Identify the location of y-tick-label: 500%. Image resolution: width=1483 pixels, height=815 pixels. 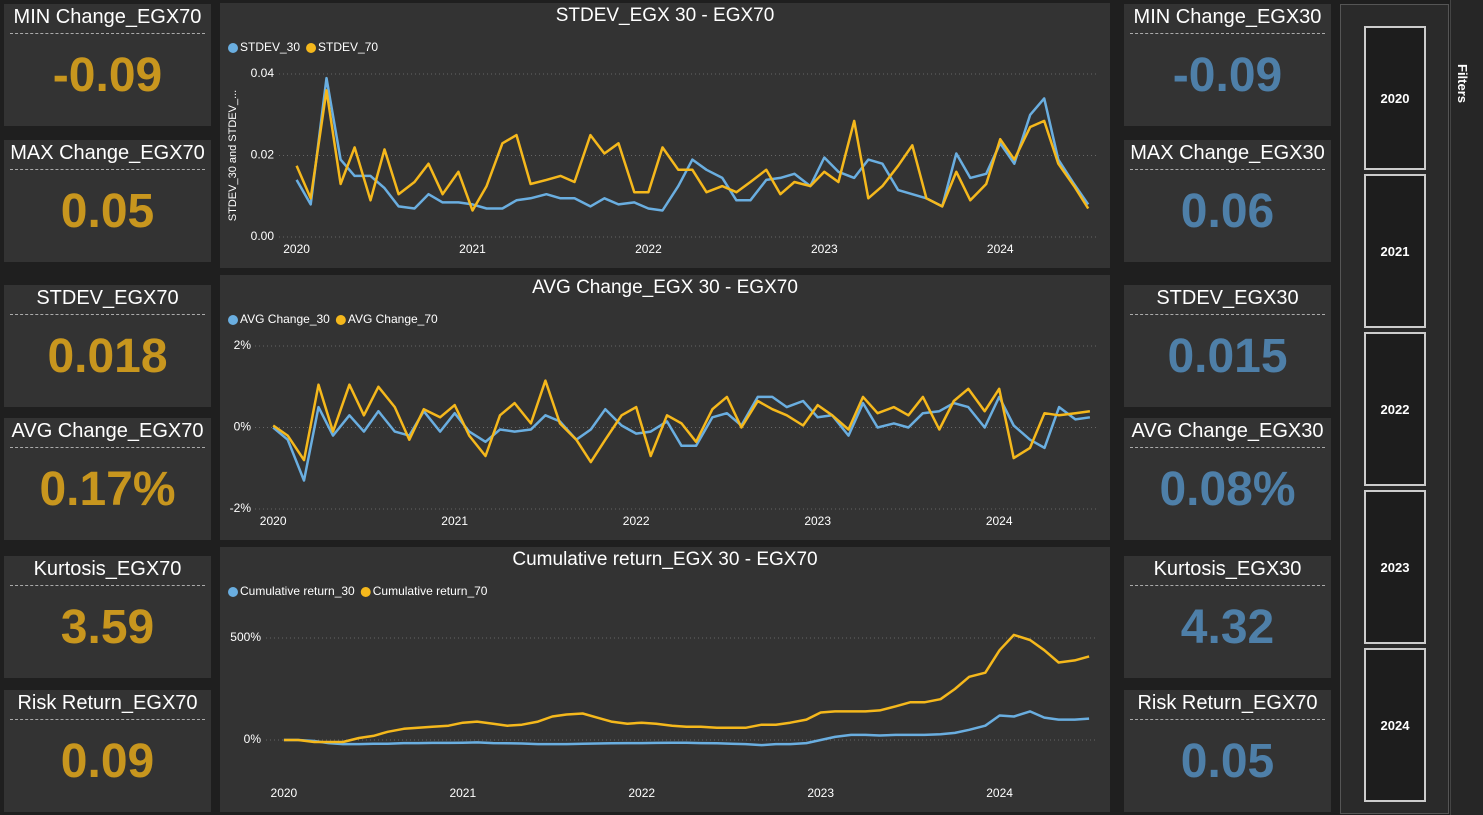
(245, 637).